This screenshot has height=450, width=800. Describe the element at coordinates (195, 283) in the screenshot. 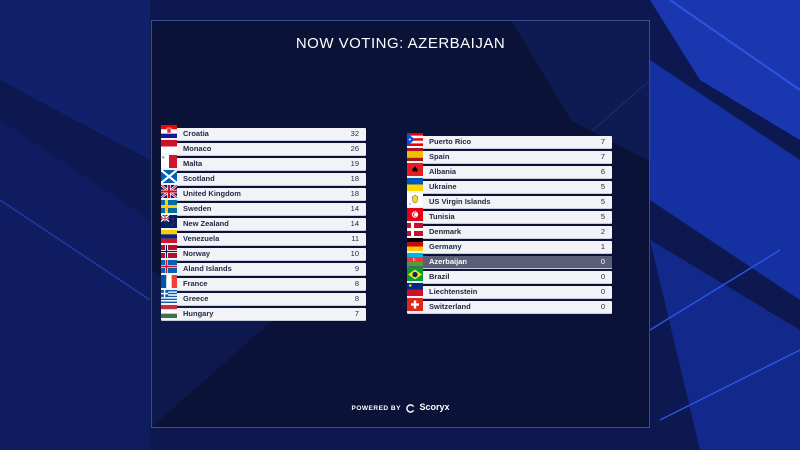

I see `country-name: France` at that location.